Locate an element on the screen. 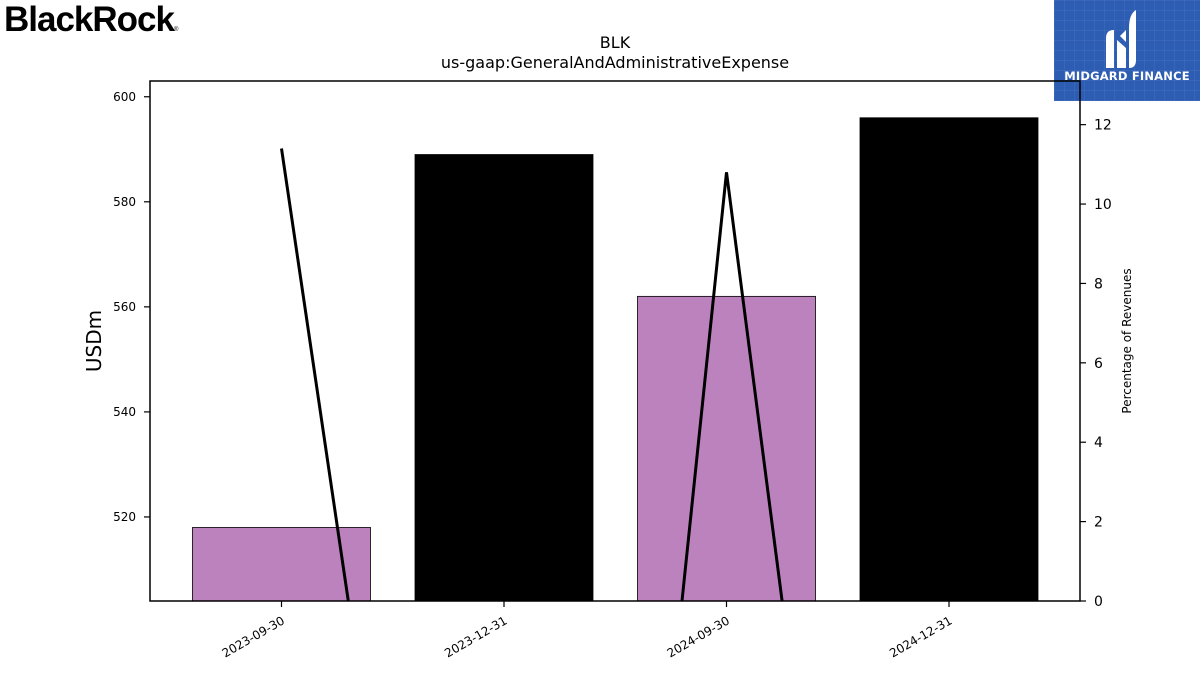 The width and height of the screenshot is (1200, 675). x-tick-label: 2024-12-31 is located at coordinates (920, 636).